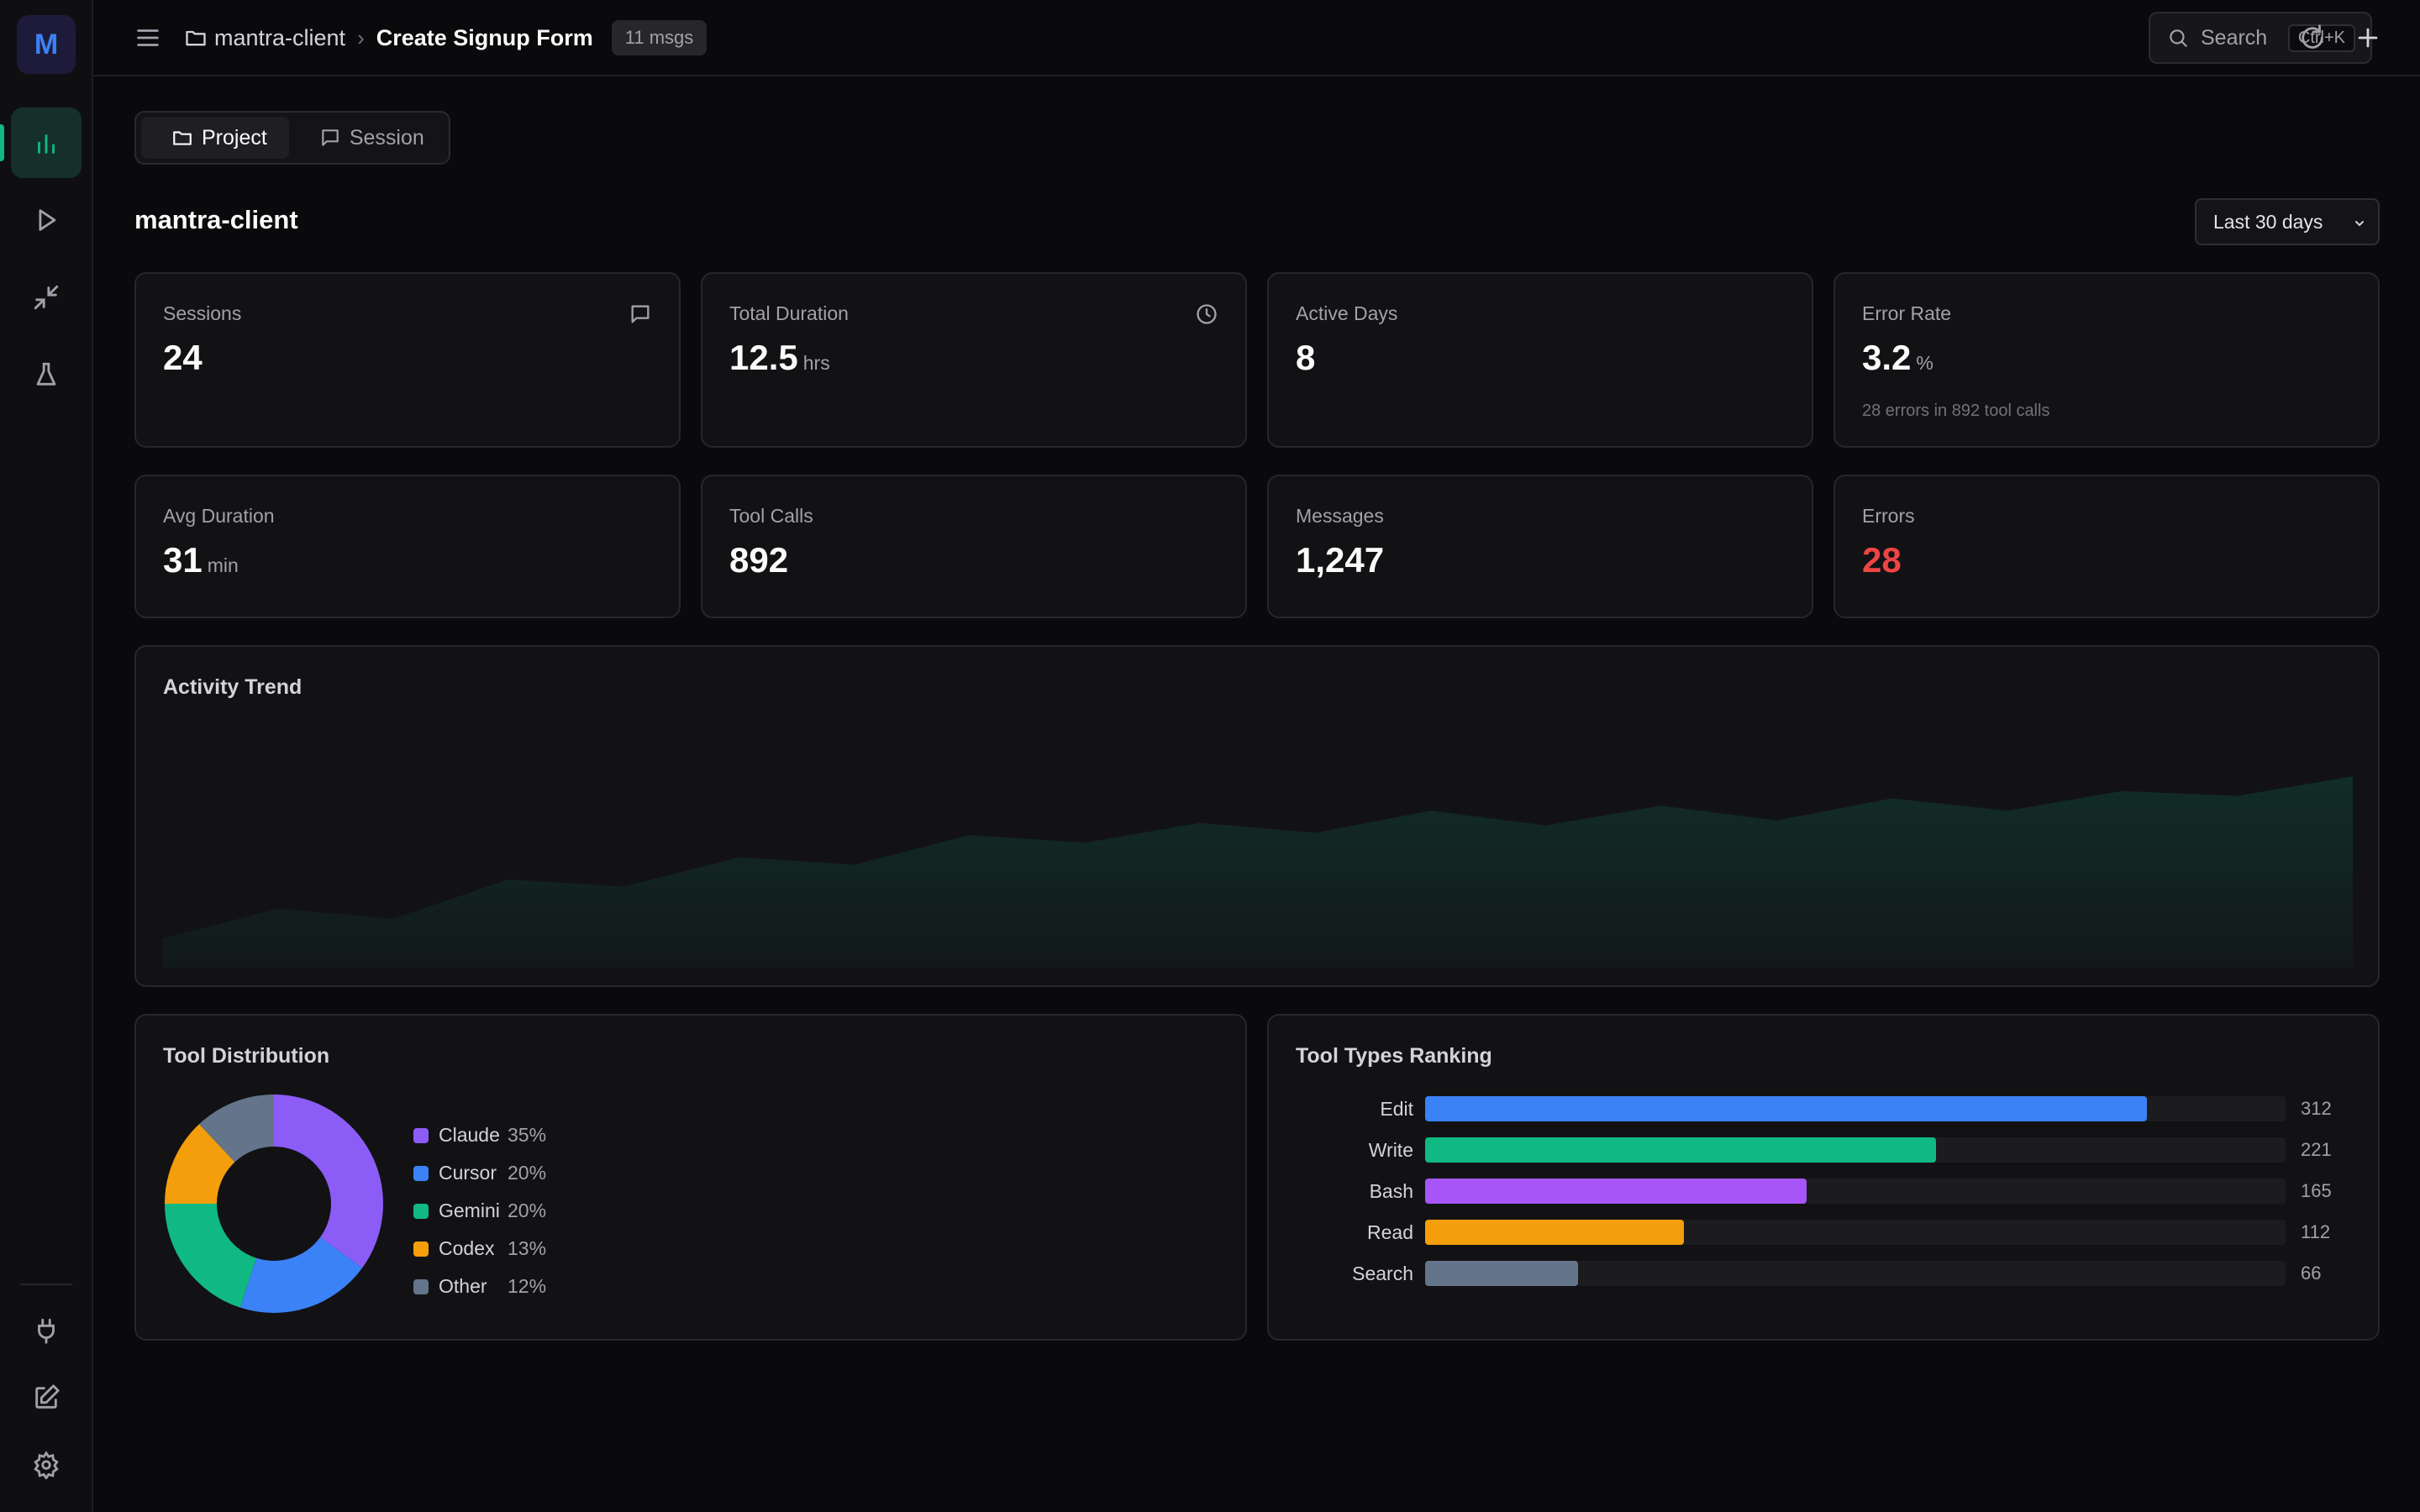  Describe the element at coordinates (2316, 1231) in the screenshot. I see `rank-value: 112` at that location.